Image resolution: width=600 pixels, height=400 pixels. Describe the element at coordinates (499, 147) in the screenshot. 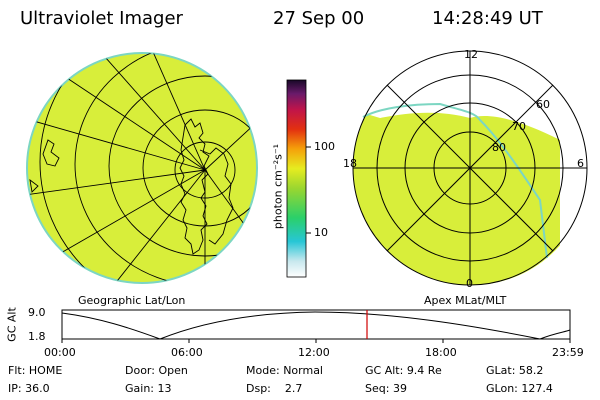

I see `lat-label: 80` at that location.